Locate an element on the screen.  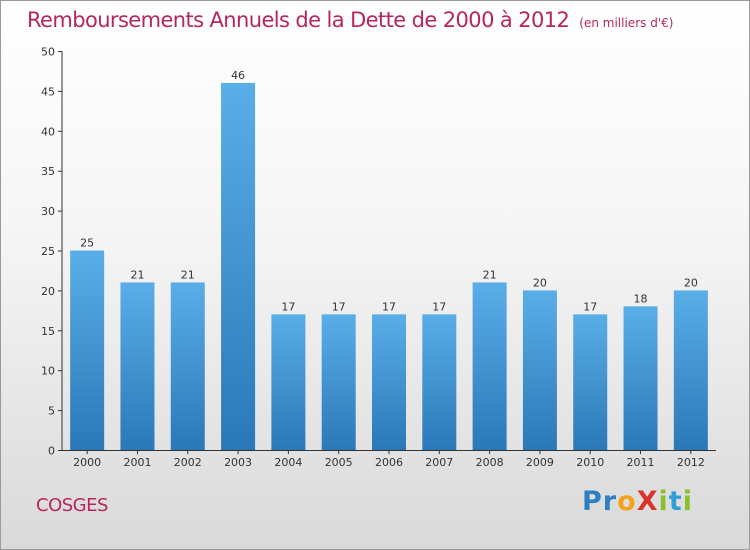
y-tick-label: 15 is located at coordinates (48, 331).